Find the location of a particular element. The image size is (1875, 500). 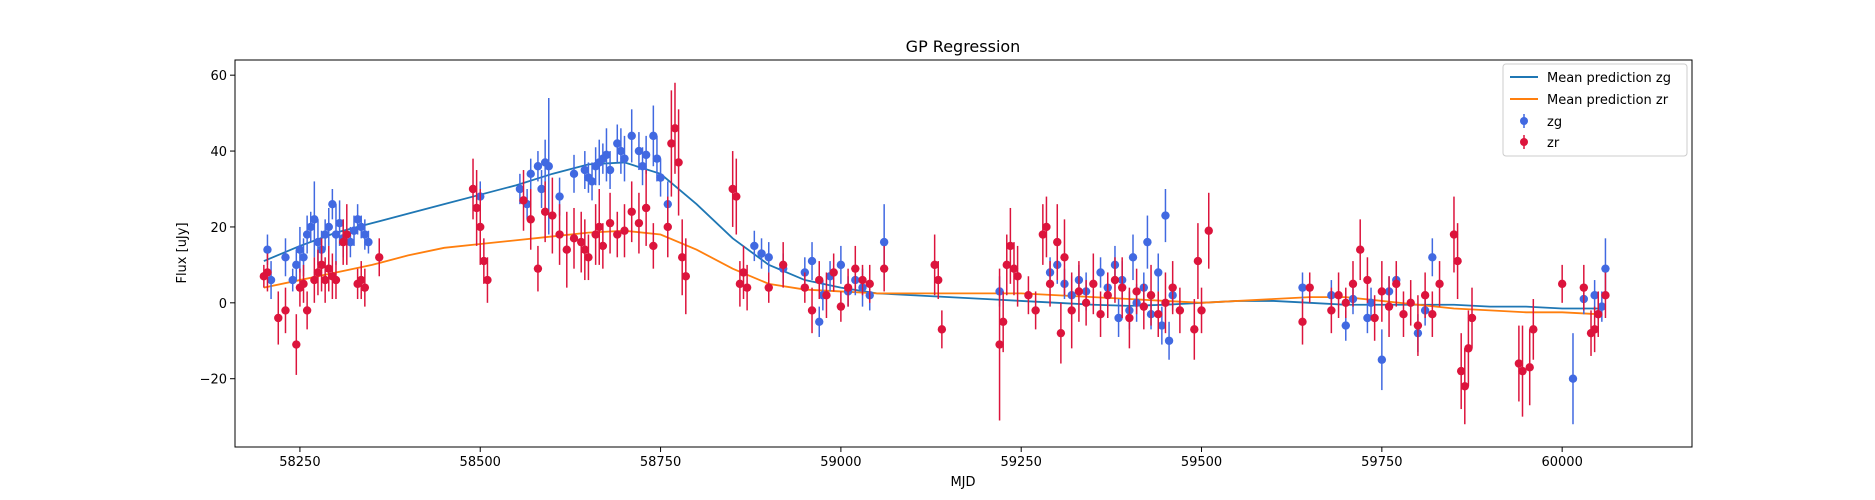

y-tick-label: 20 is located at coordinates (218, 228).